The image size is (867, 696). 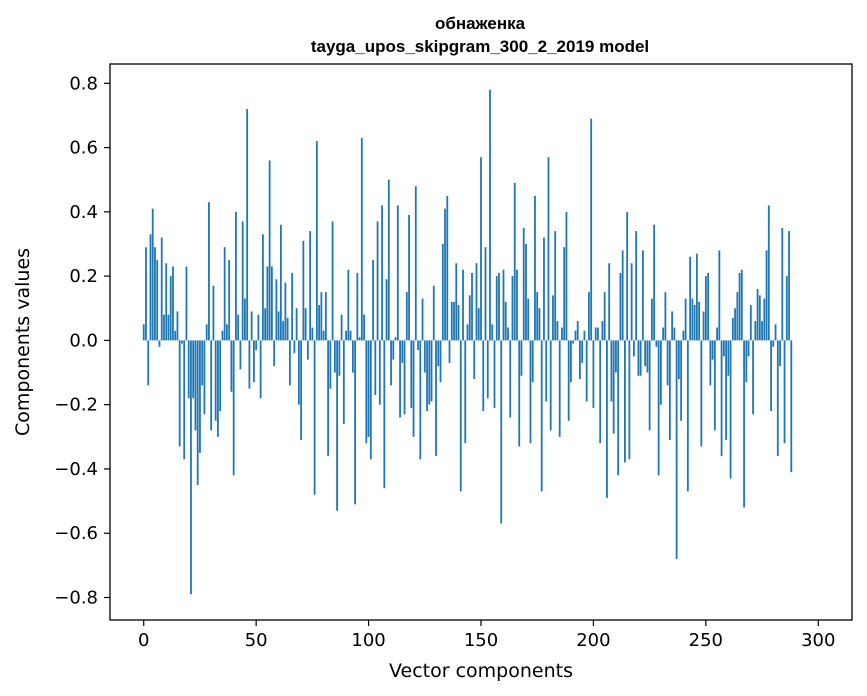 What do you see at coordinates (83, 212) in the screenshot?
I see `y-tick-label: 0.4` at bounding box center [83, 212].